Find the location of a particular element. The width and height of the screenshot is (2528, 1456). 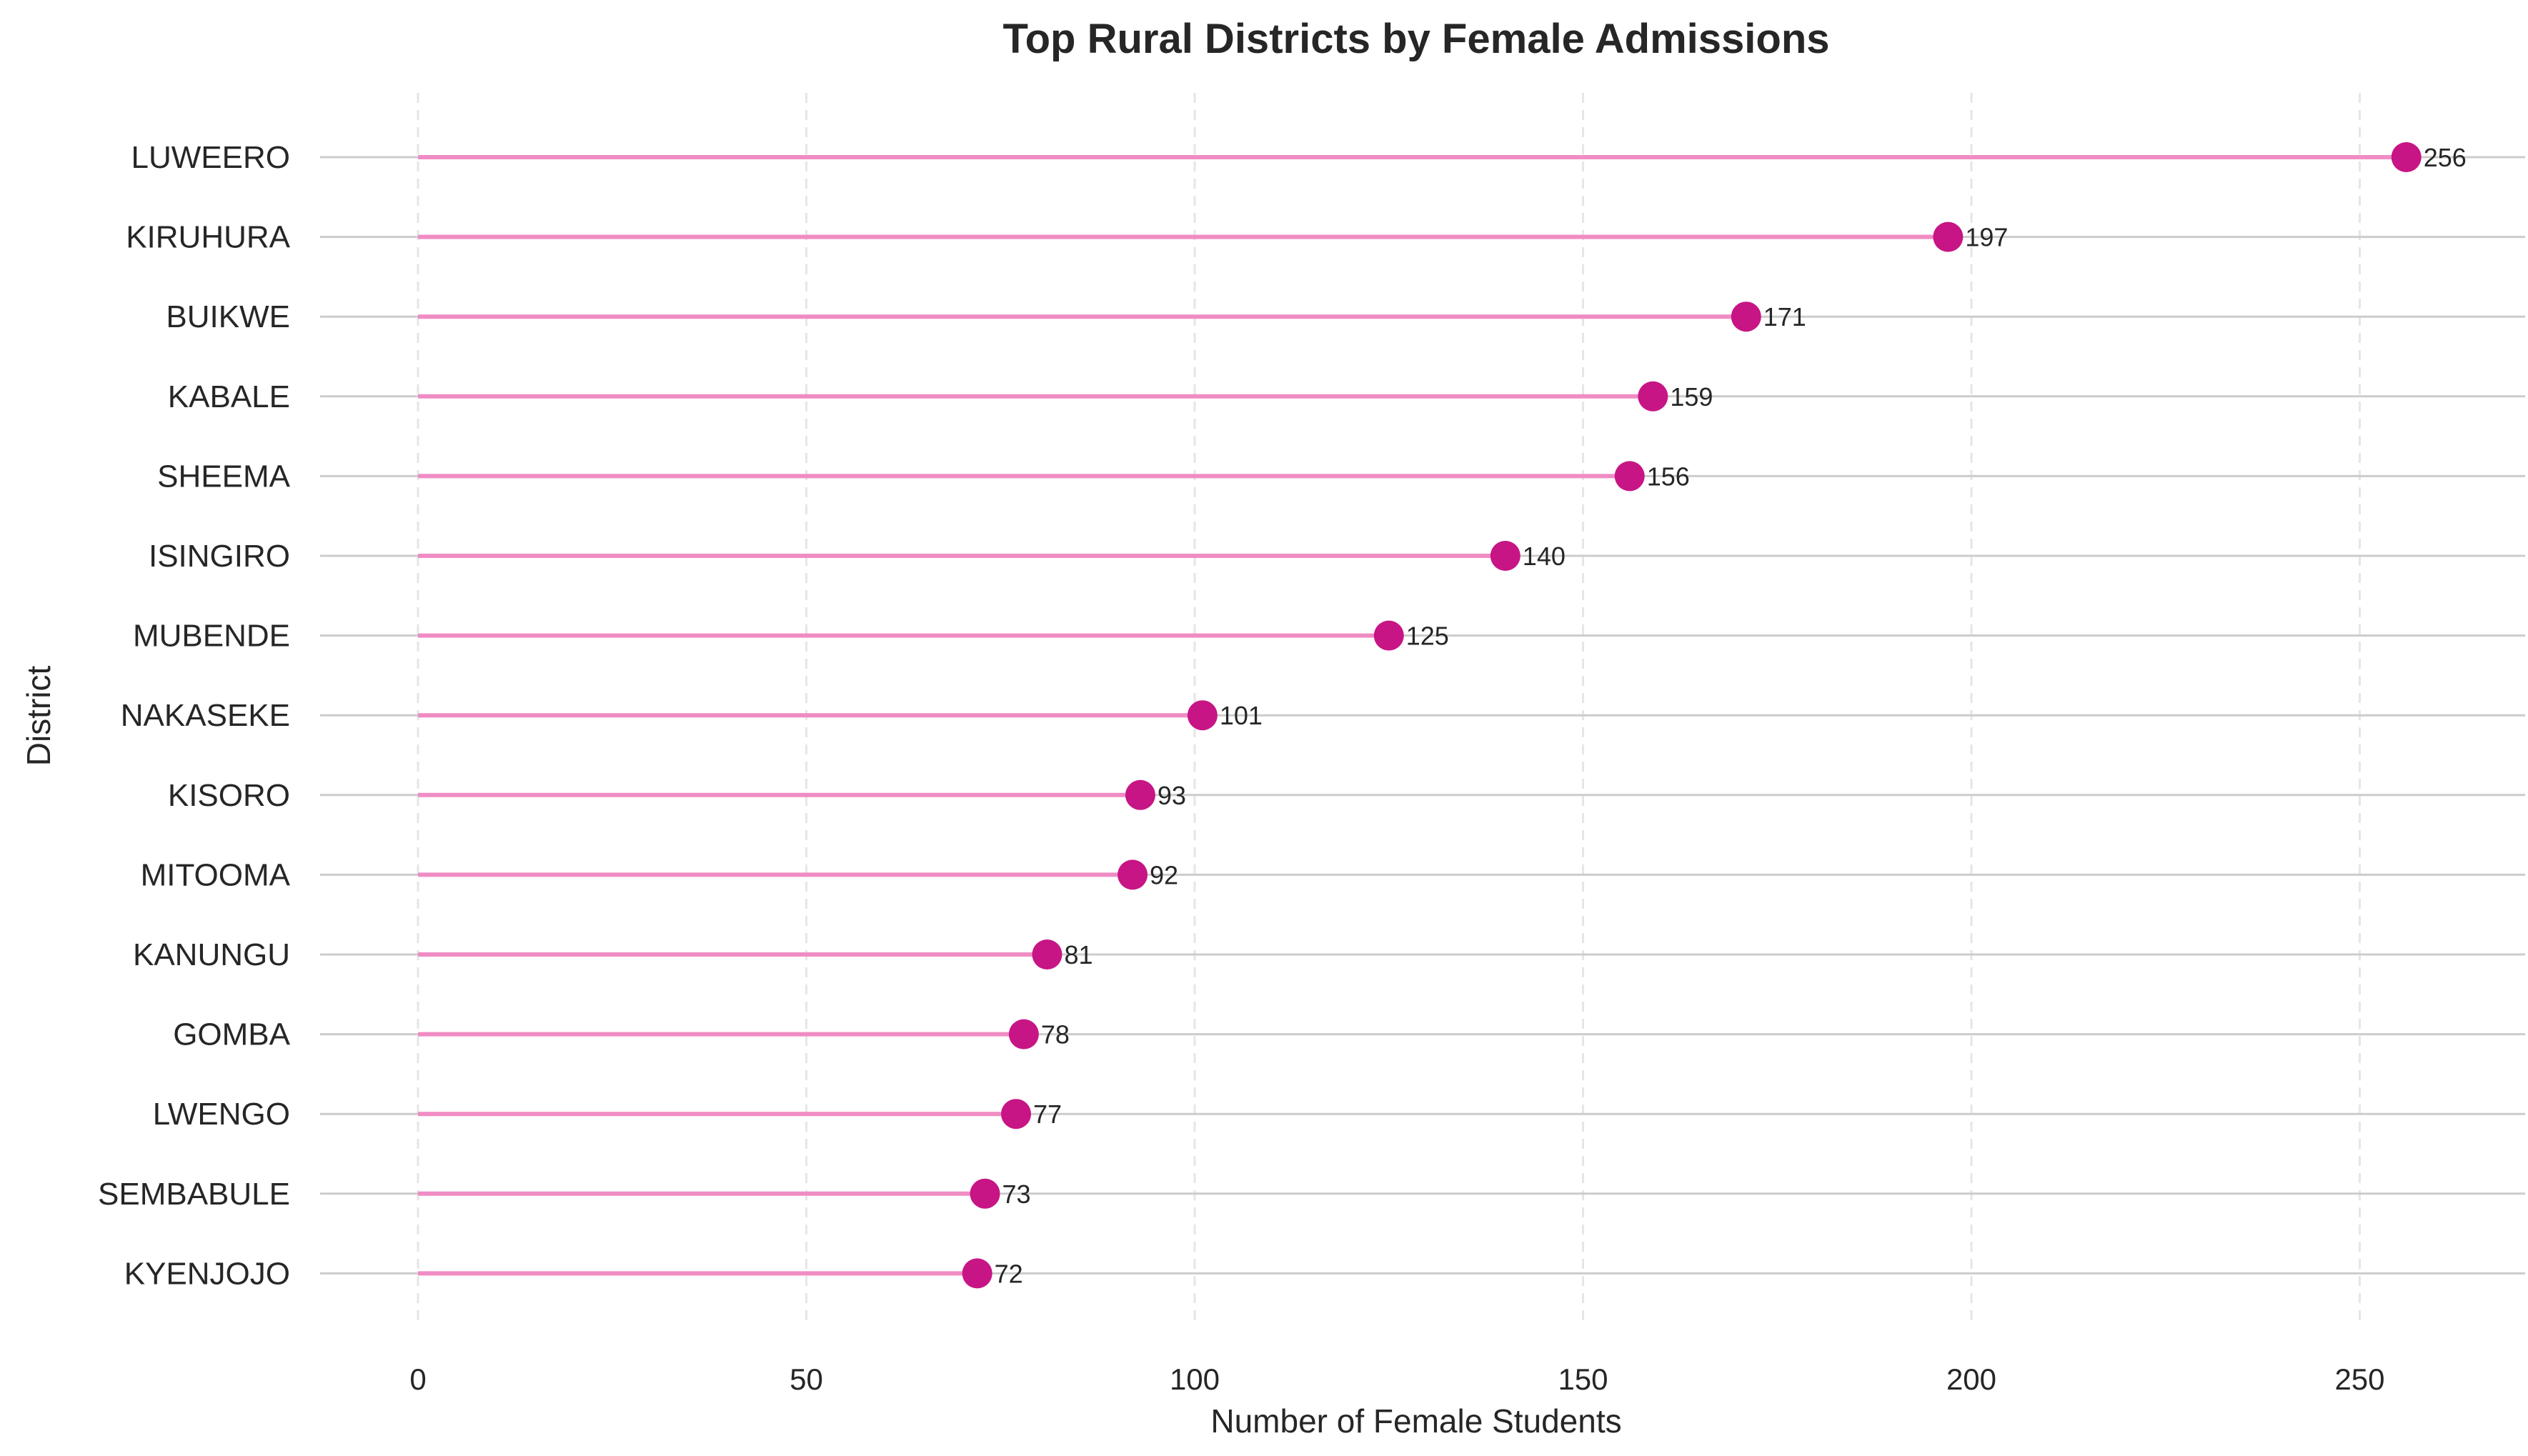

y-tick-label: SHEEMA is located at coordinates (223, 476).